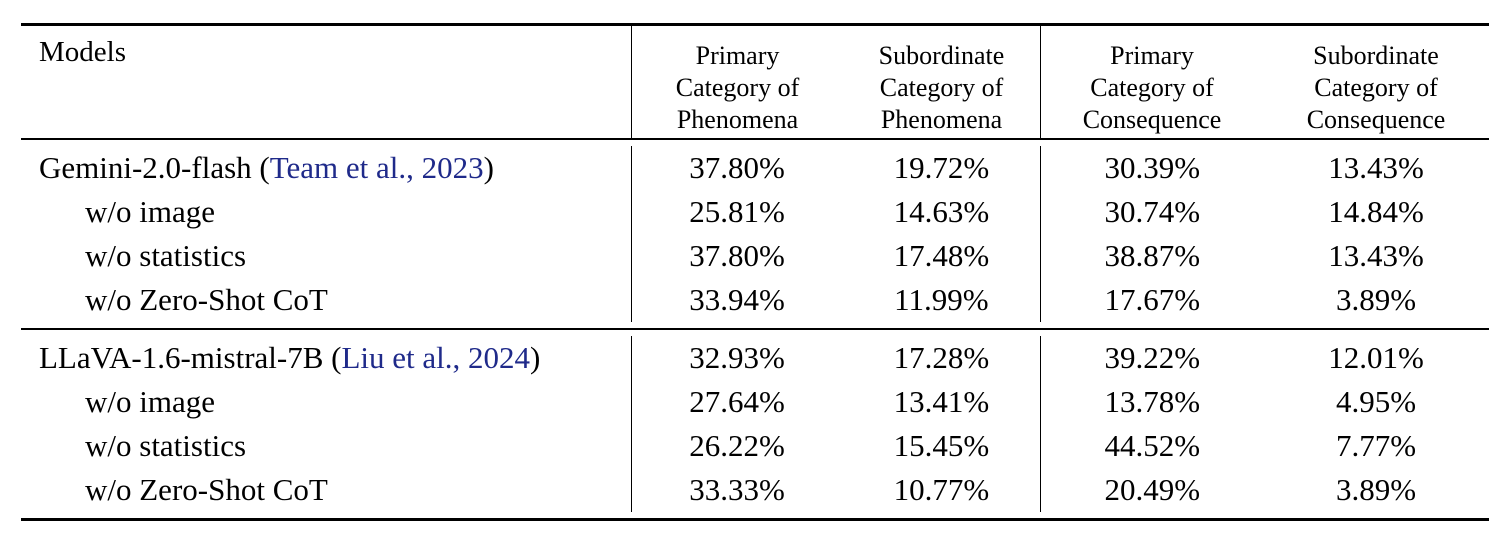 This screenshot has height=535, width=1505. Describe the element at coordinates (1376, 445) in the screenshot. I see `value-cell: 7.77%` at that location.